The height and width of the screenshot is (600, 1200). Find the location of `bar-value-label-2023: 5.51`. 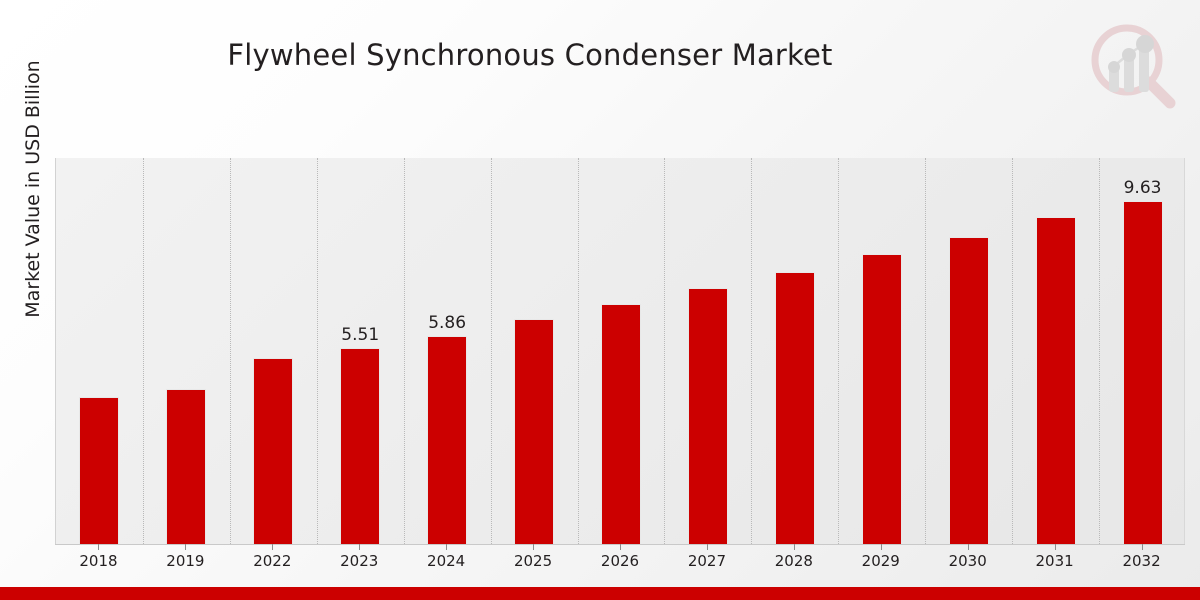

bar-value-label-2023: 5.51 is located at coordinates (360, 334).